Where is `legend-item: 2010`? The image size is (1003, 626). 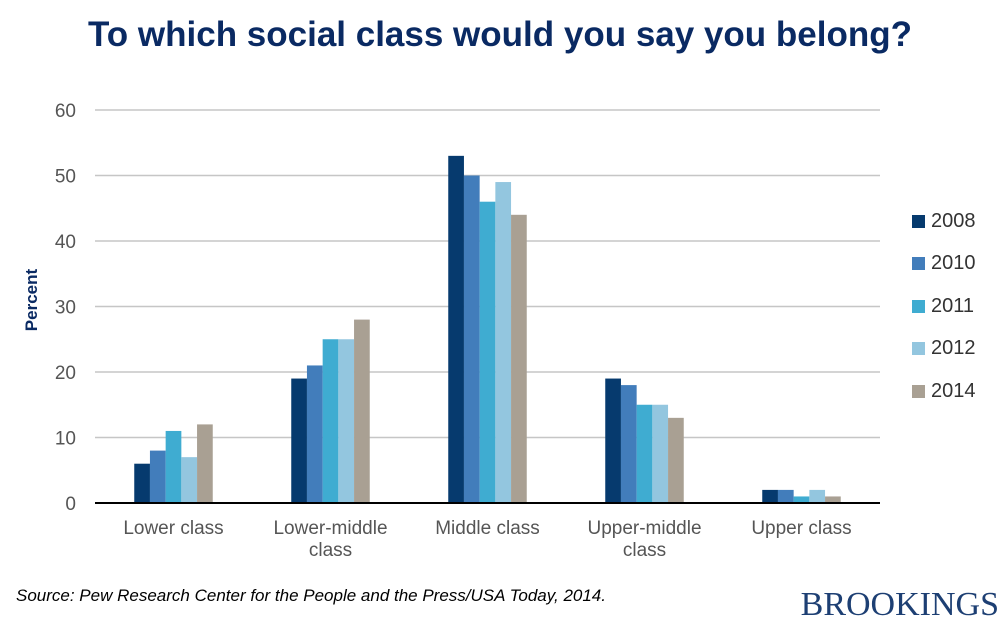
legend-item: 2010 is located at coordinates (944, 264).